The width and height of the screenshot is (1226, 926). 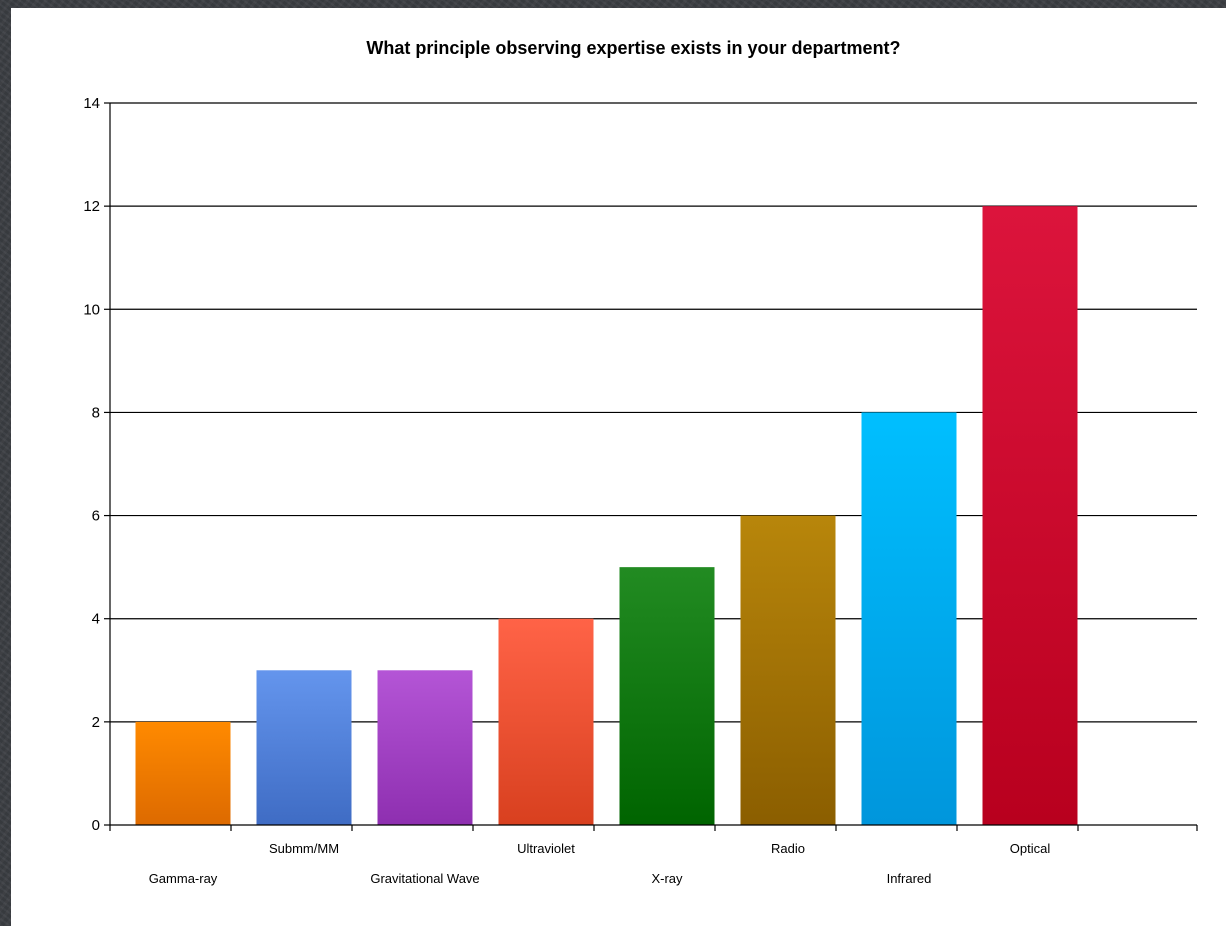 What do you see at coordinates (183, 878) in the screenshot?
I see `x-tick-label-gamma-ray: Gamma-ray` at bounding box center [183, 878].